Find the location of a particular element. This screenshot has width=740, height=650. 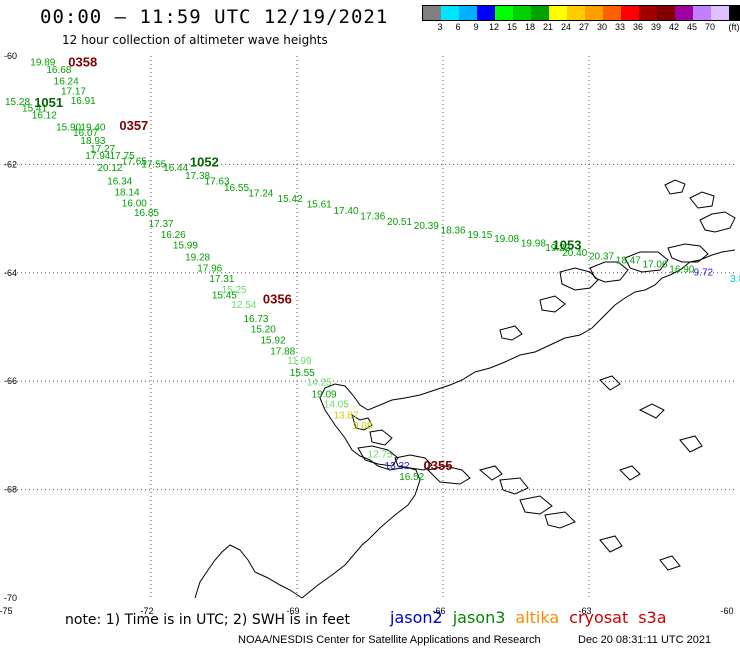

wave-height-value: 11.99 is located at coordinates (299, 361).